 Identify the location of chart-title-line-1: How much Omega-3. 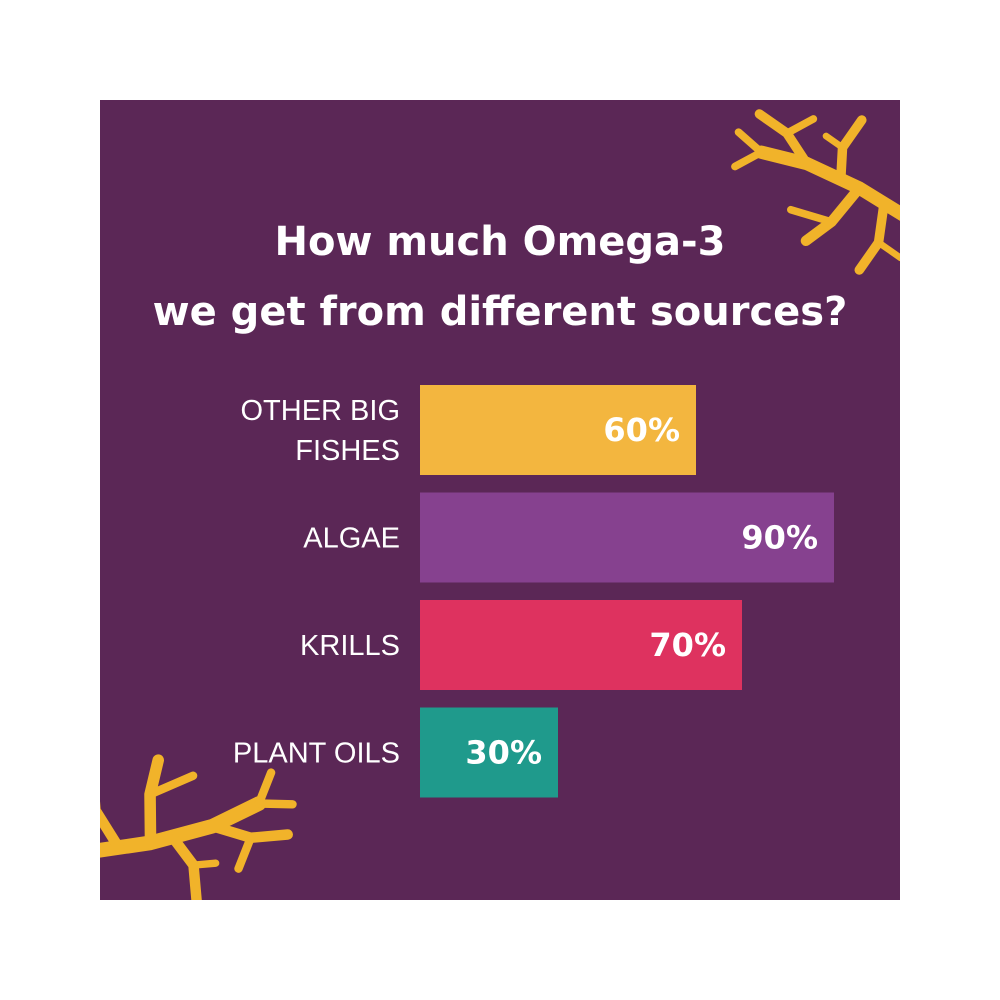
(500, 242).